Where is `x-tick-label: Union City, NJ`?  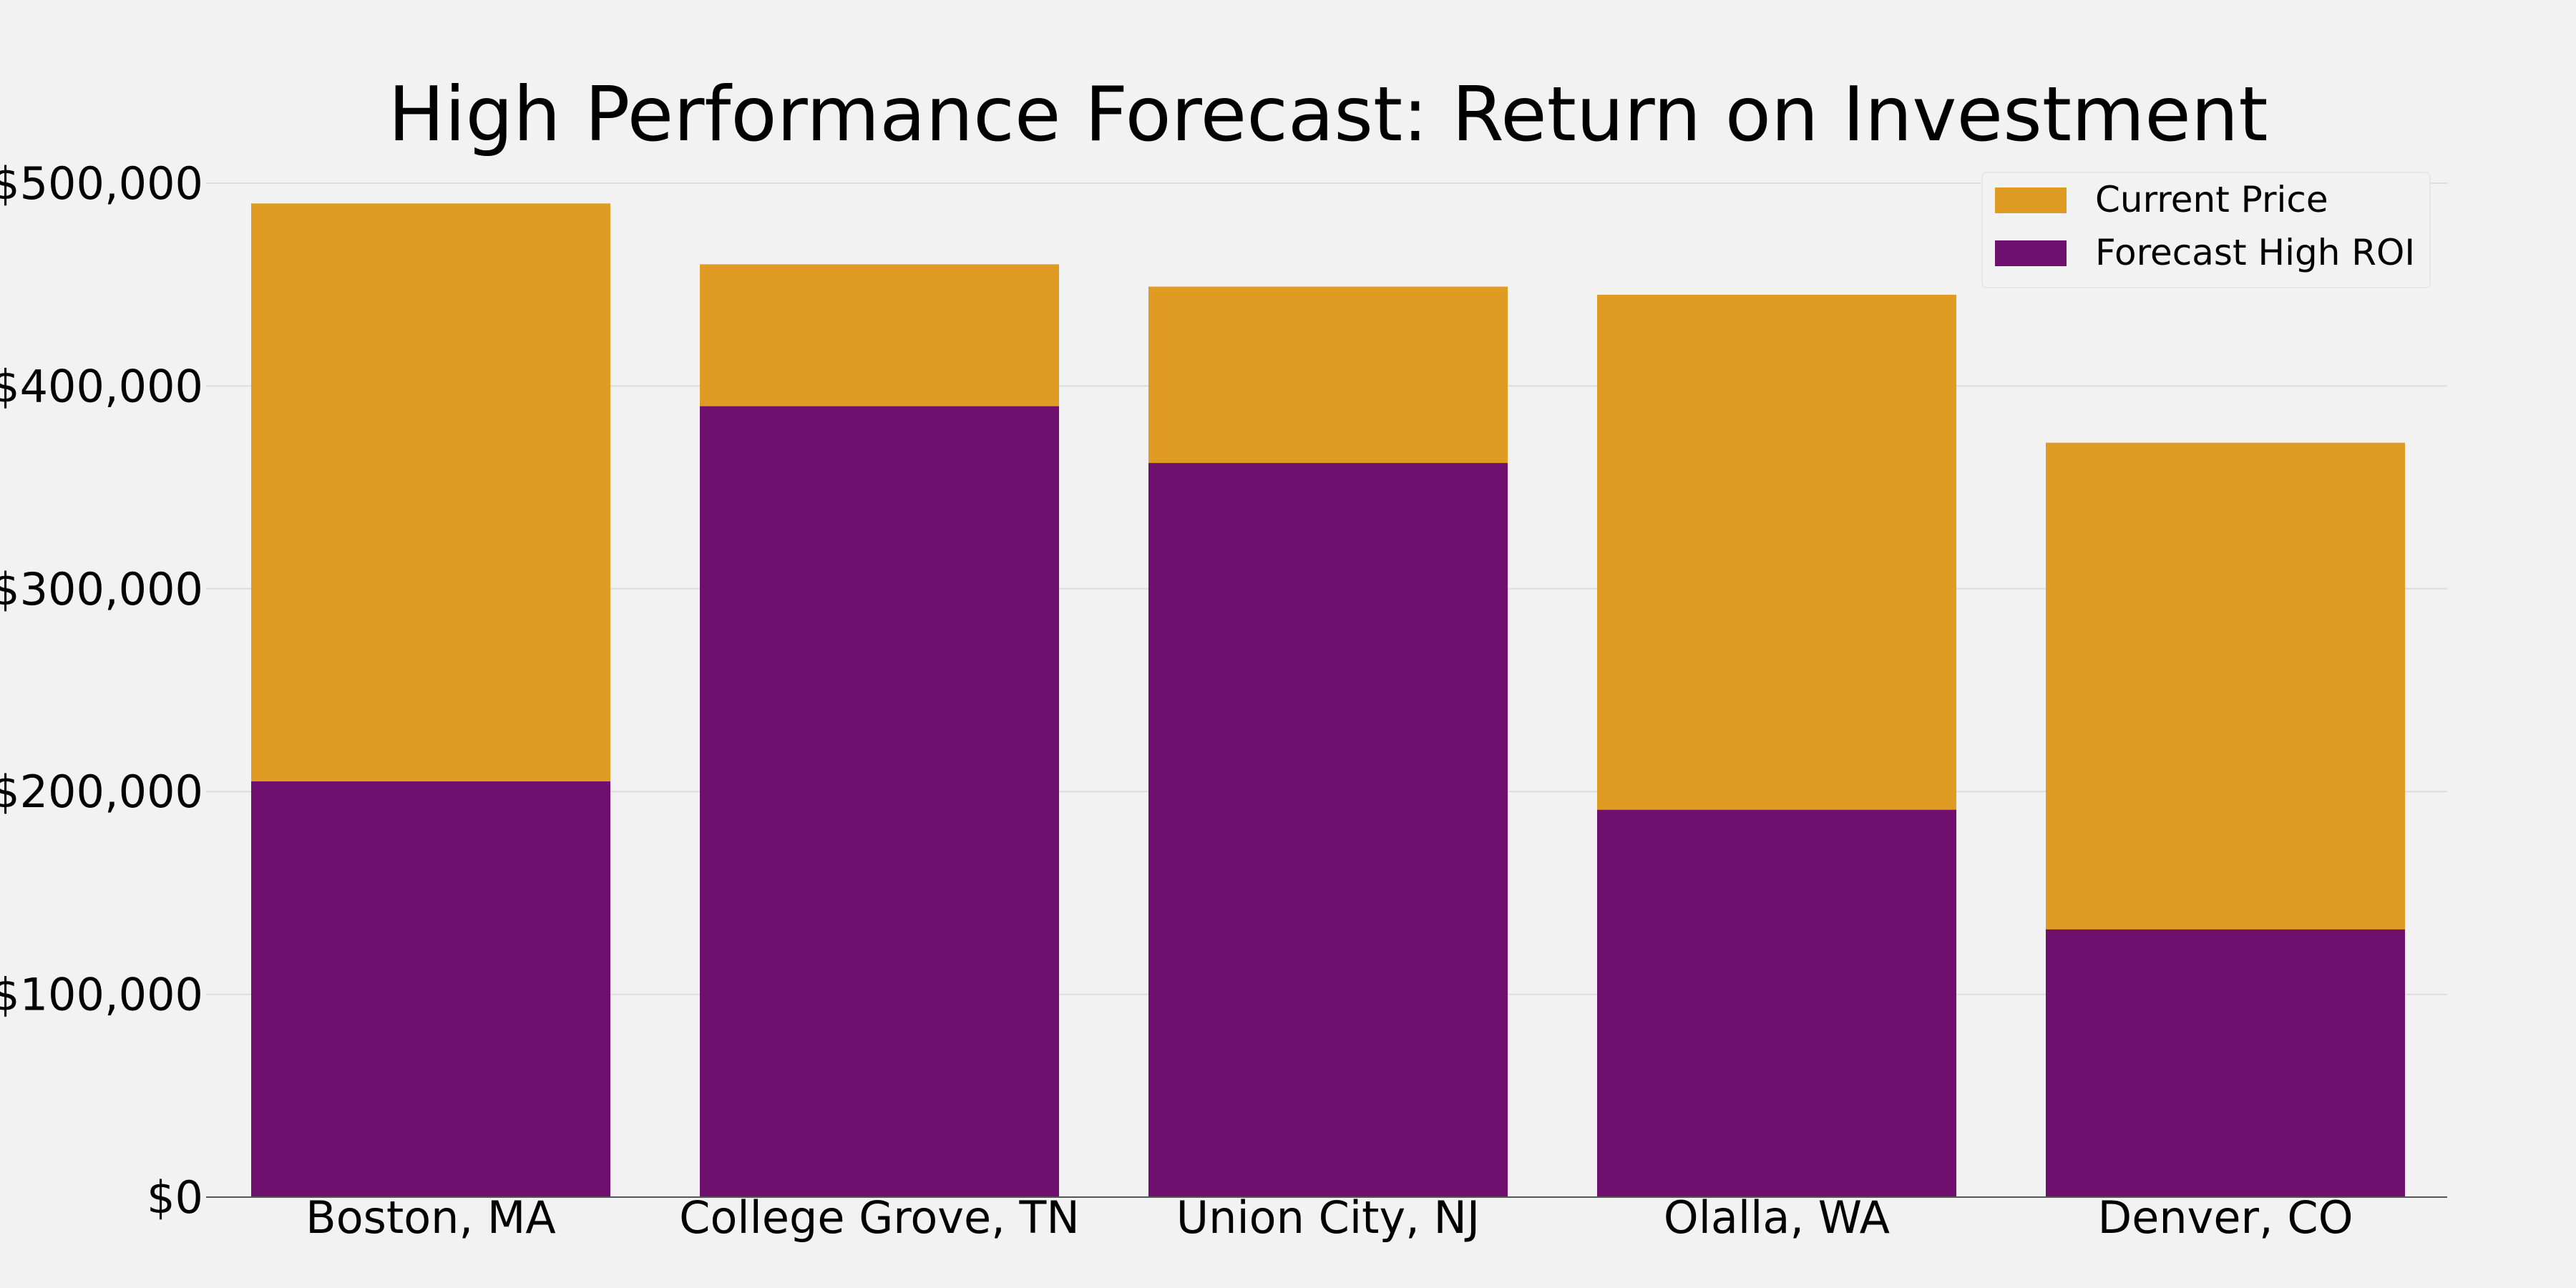
x-tick-label: Union City, NJ is located at coordinates (1328, 1217).